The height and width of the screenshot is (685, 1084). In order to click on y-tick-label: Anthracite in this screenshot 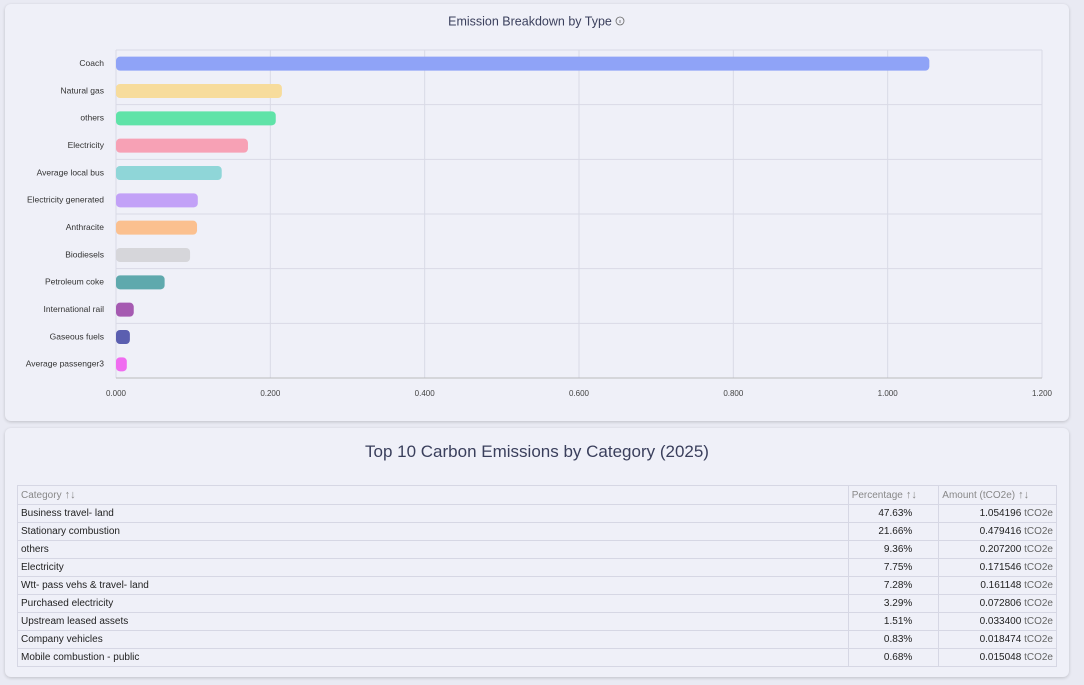, I will do `click(85, 227)`.